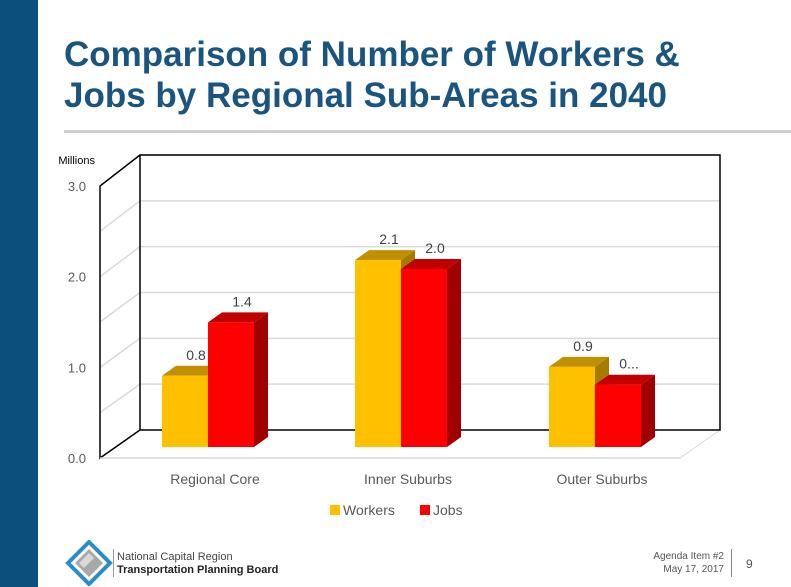  Describe the element at coordinates (76, 161) in the screenshot. I see `y-axis-unit-label: Millions` at that location.